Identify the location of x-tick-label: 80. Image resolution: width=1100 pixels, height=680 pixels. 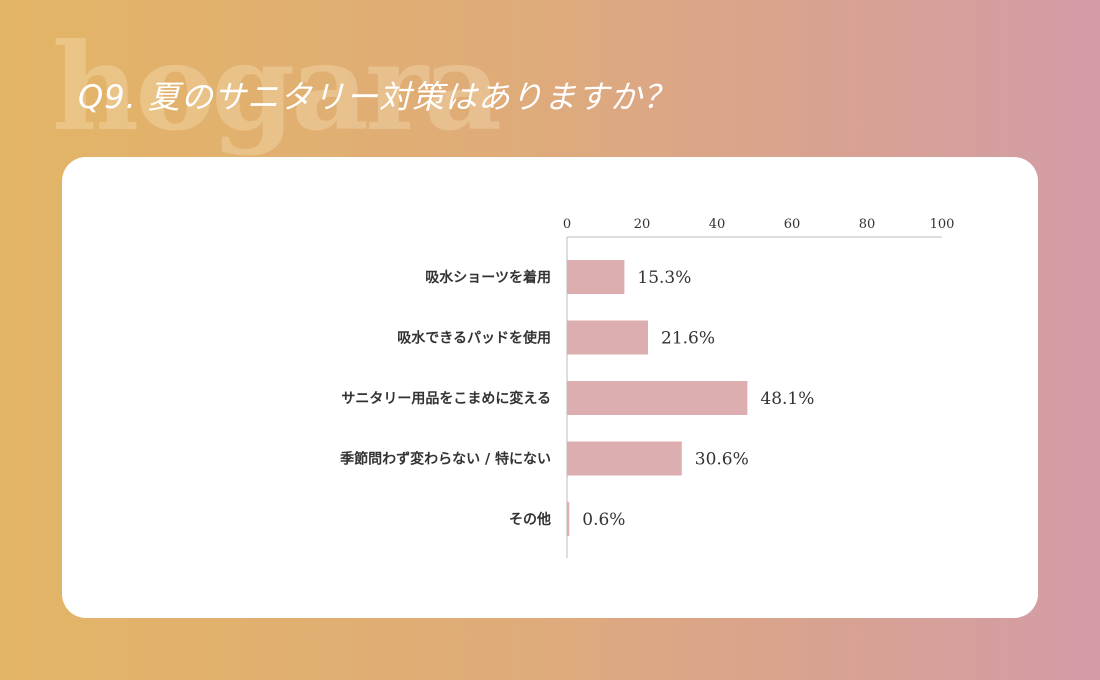
(867, 224).